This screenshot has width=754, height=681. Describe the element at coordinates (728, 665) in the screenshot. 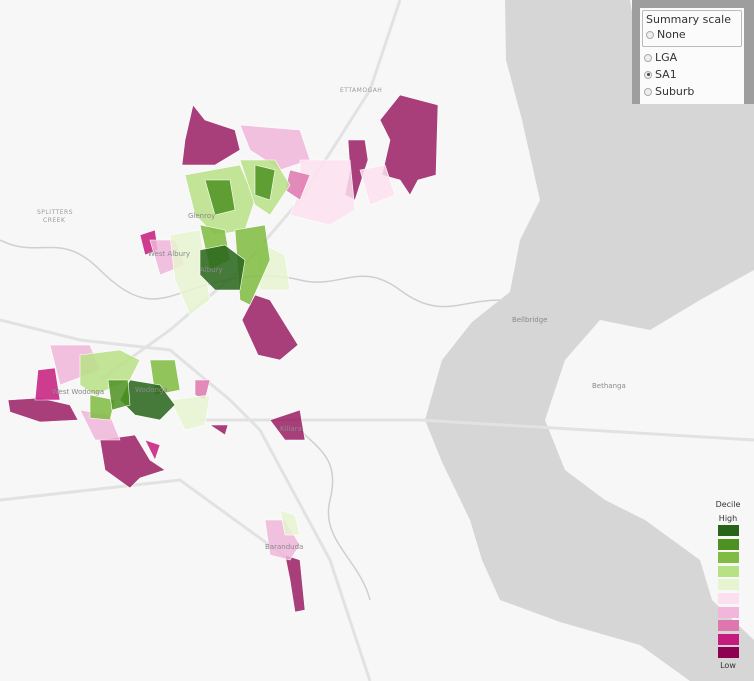

I see `legend-low-label: Low` at that location.